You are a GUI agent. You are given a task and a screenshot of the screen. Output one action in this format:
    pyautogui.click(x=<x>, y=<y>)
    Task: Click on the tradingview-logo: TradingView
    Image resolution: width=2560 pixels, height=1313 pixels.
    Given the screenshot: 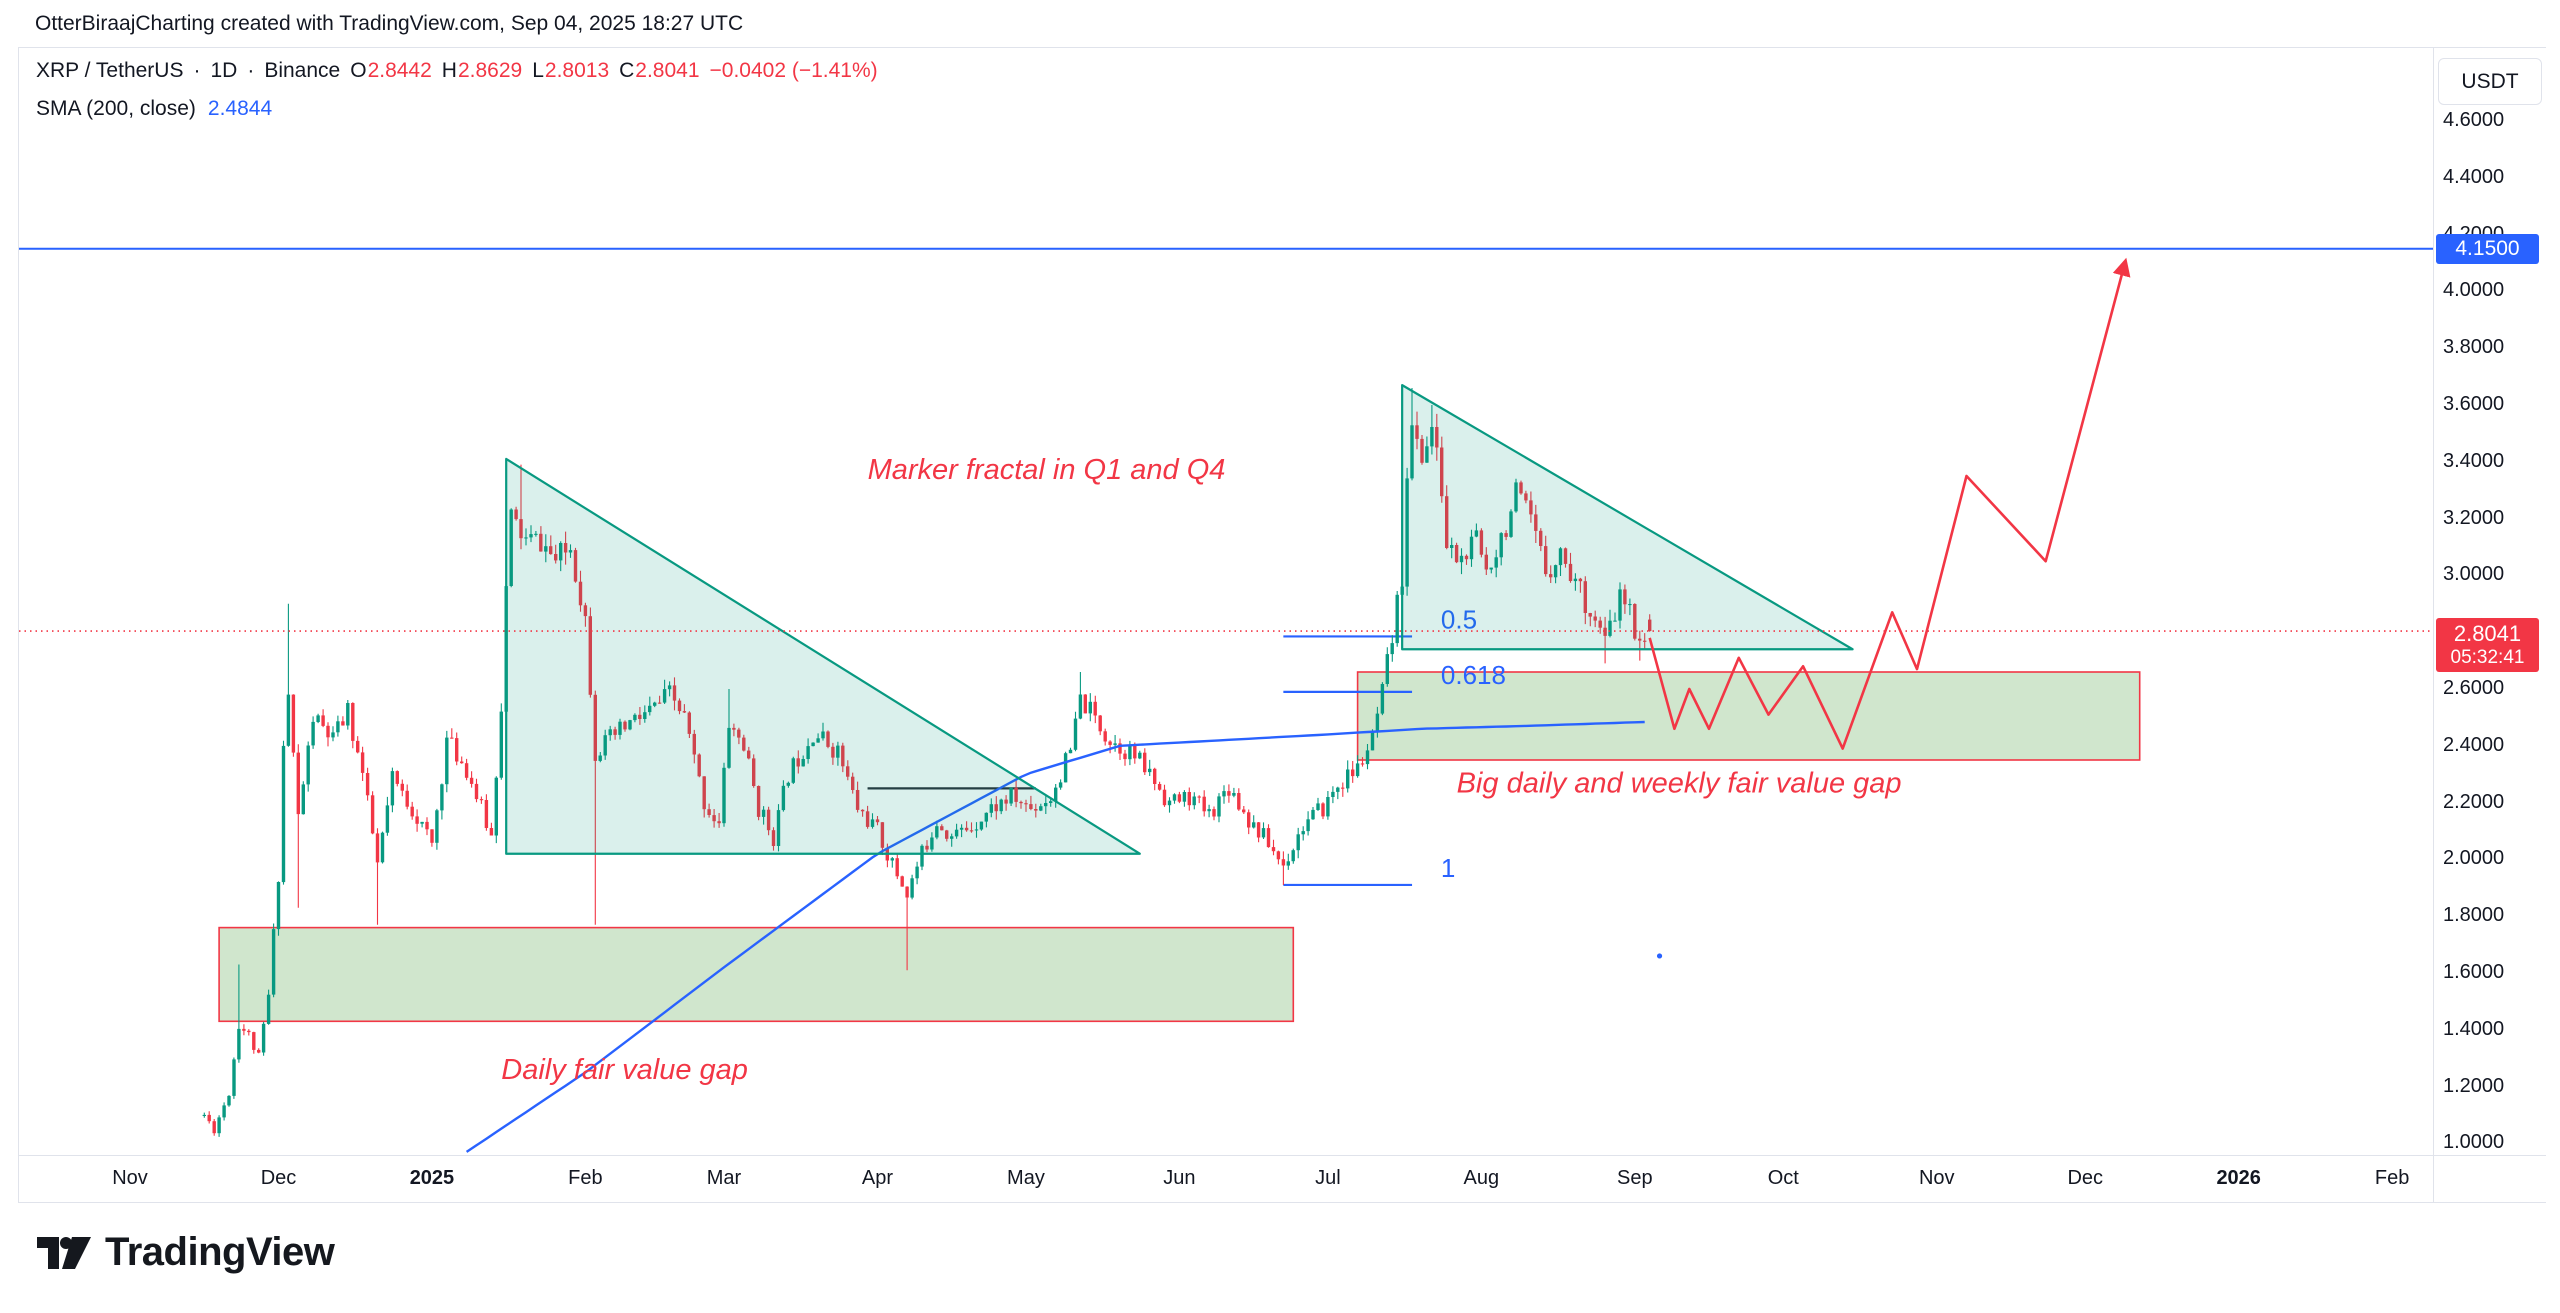 What is the action you would take?
    pyautogui.click(x=185, y=1252)
    